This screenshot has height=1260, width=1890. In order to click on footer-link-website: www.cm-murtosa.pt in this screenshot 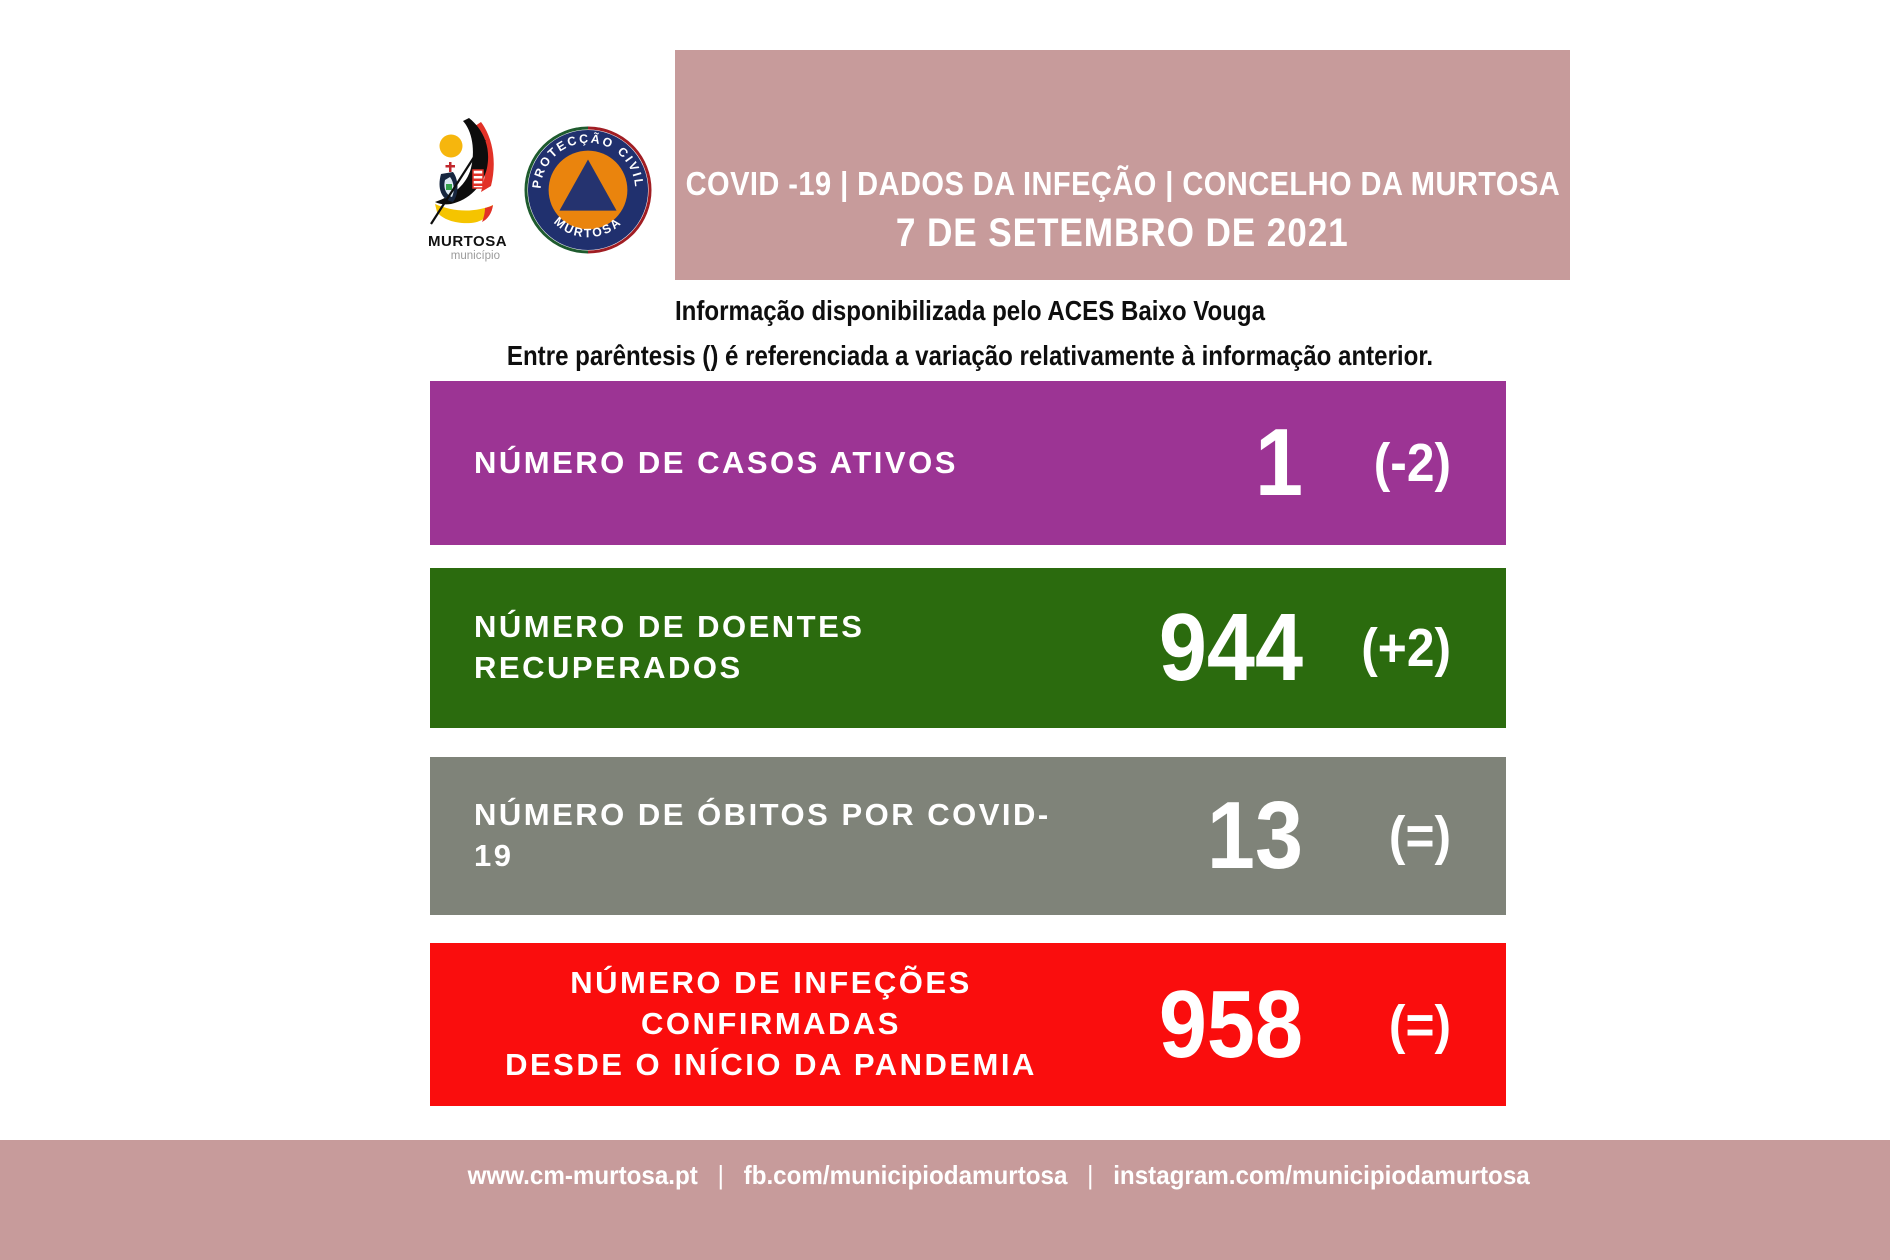, I will do `click(582, 1175)`.